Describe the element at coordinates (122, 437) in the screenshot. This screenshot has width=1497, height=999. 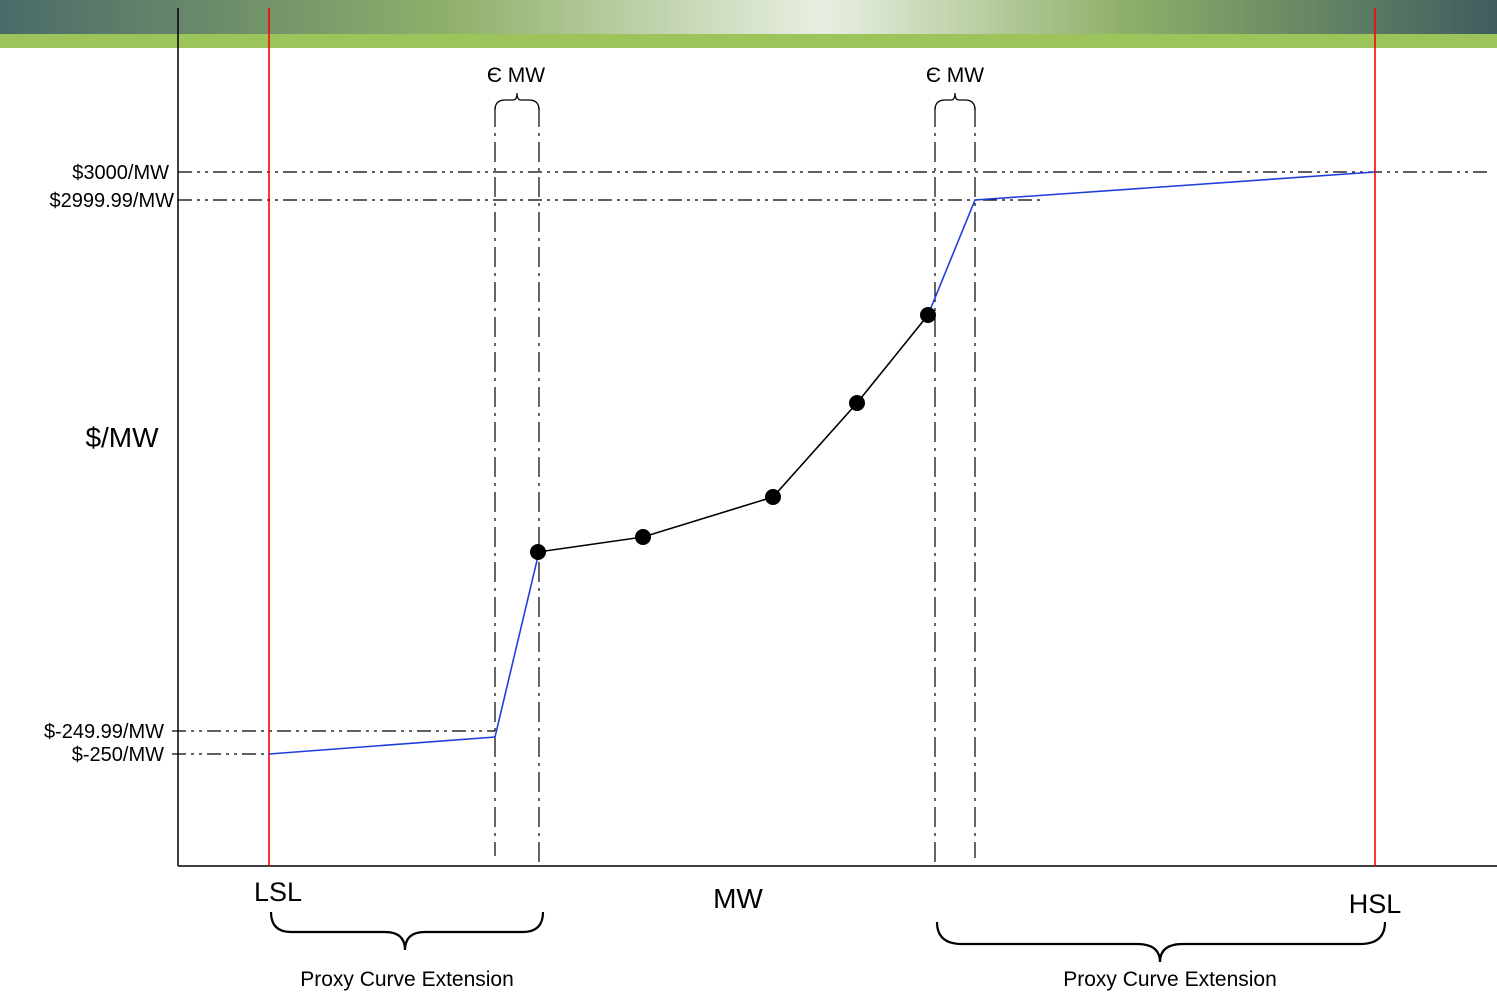
I see `y-axis-label: $/MW` at that location.